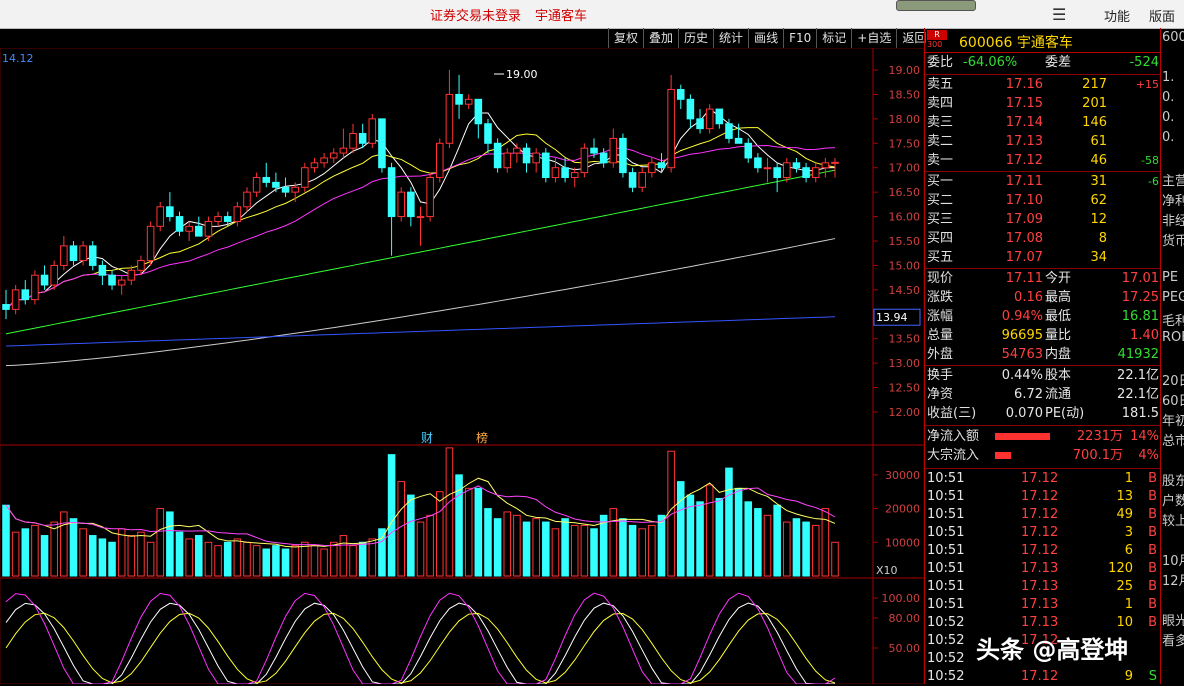  I want to click on buy-row: 买一 17.11 31 -6, so click(1043, 182).